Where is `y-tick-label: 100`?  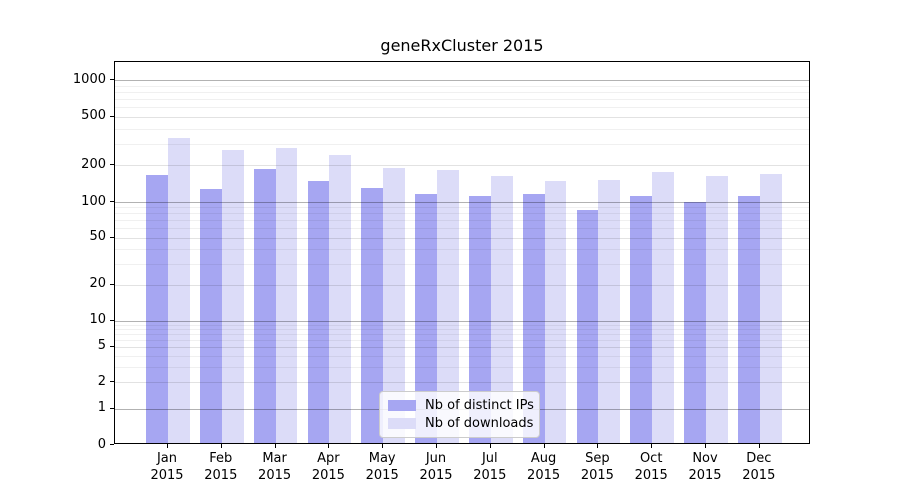 y-tick-label: 100 is located at coordinates (93, 201).